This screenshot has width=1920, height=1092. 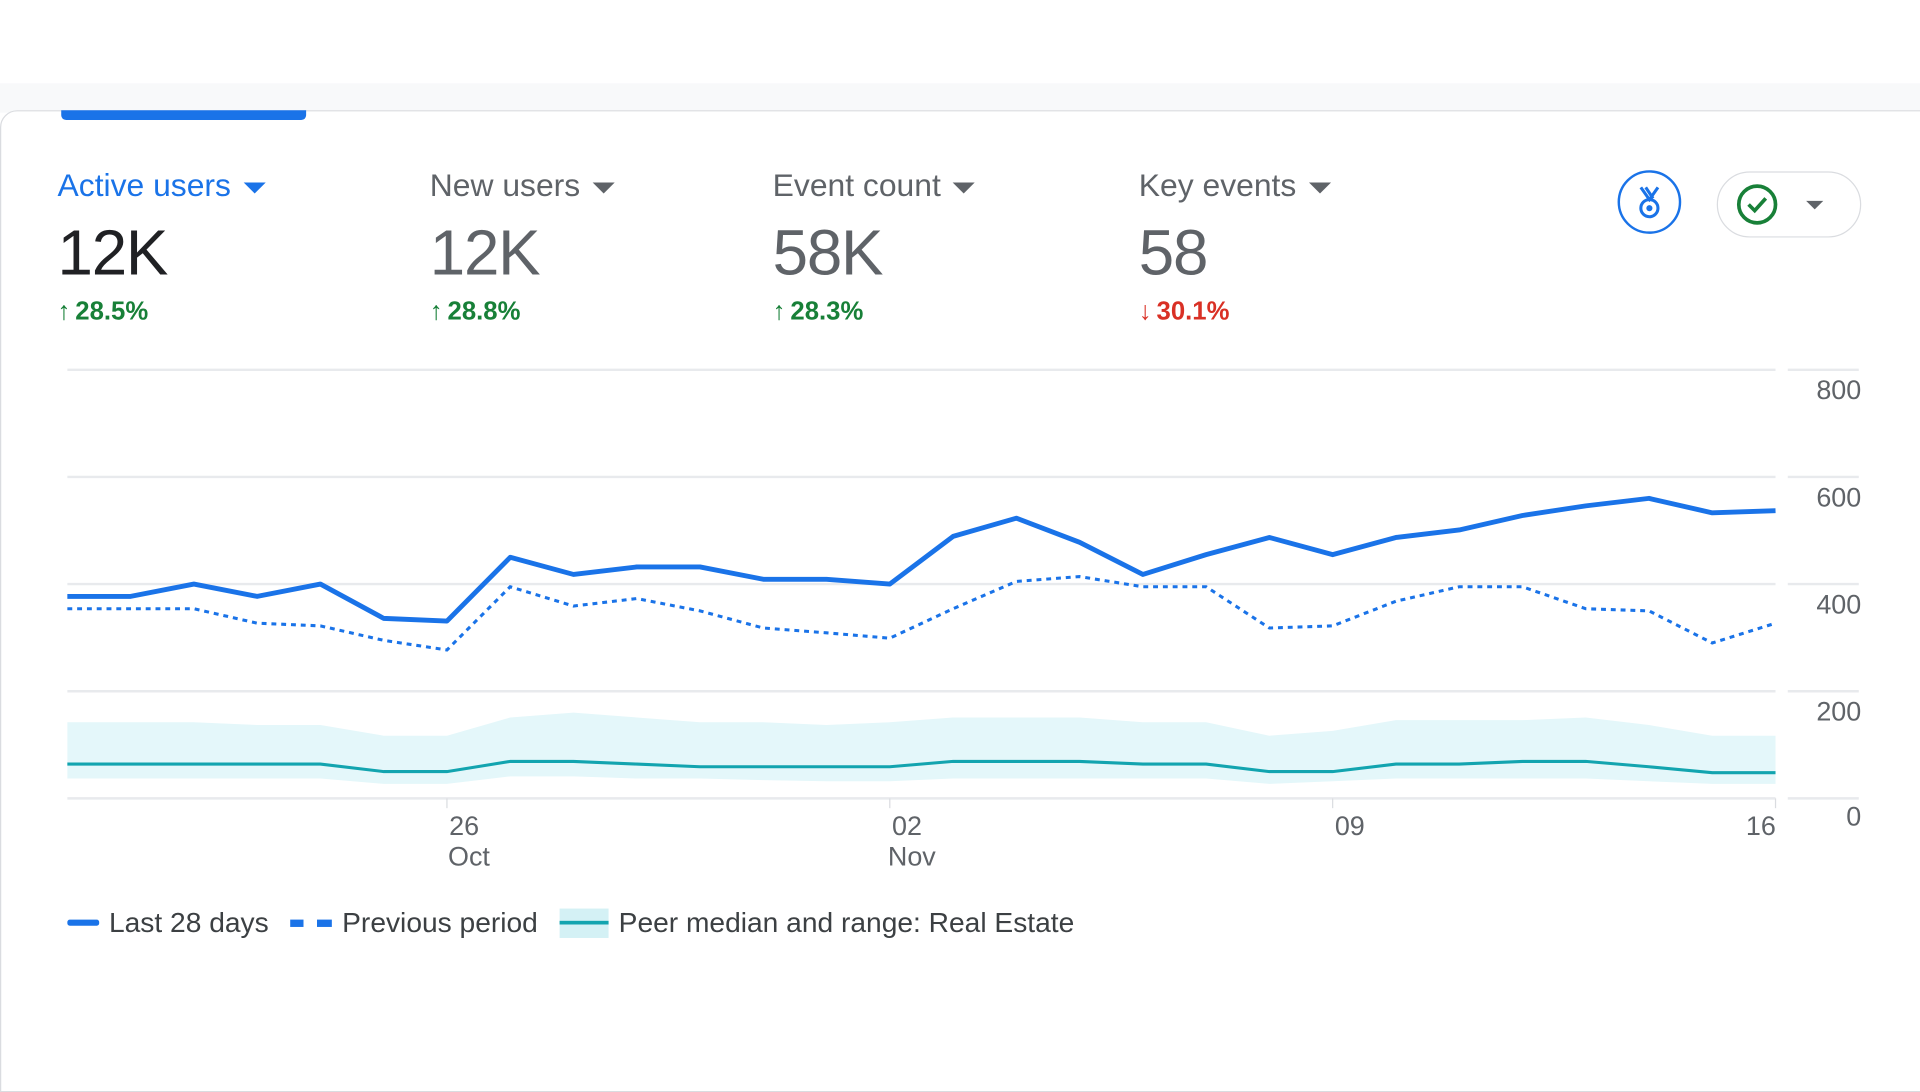 What do you see at coordinates (1761, 826) in the screenshot?
I see `x-tick-day: 16` at bounding box center [1761, 826].